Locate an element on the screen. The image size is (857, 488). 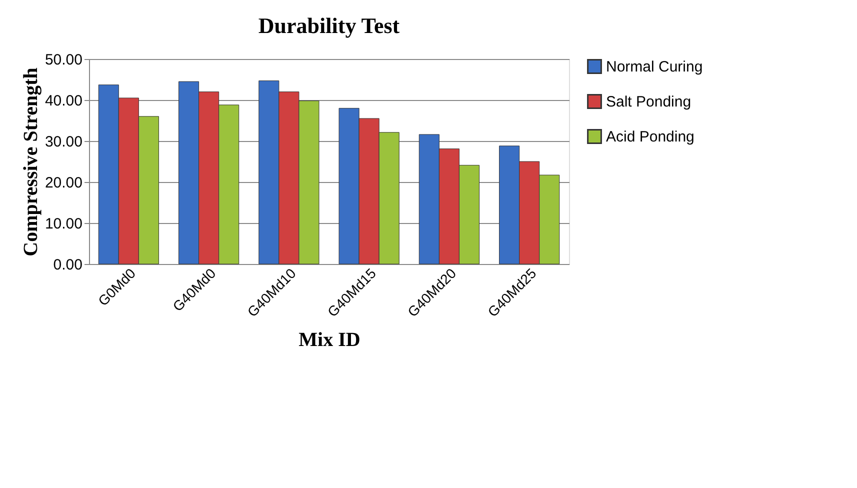
y-tick-label: 0.00 is located at coordinates (67, 265).